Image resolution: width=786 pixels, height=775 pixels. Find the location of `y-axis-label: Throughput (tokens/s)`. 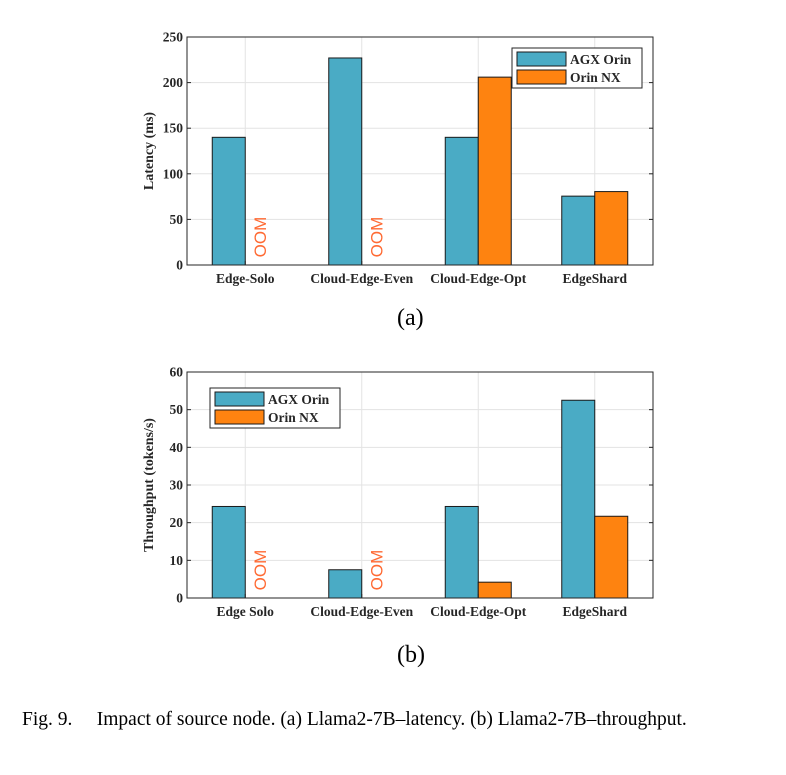

y-axis-label: Throughput (tokens/s) is located at coordinates (149, 485).